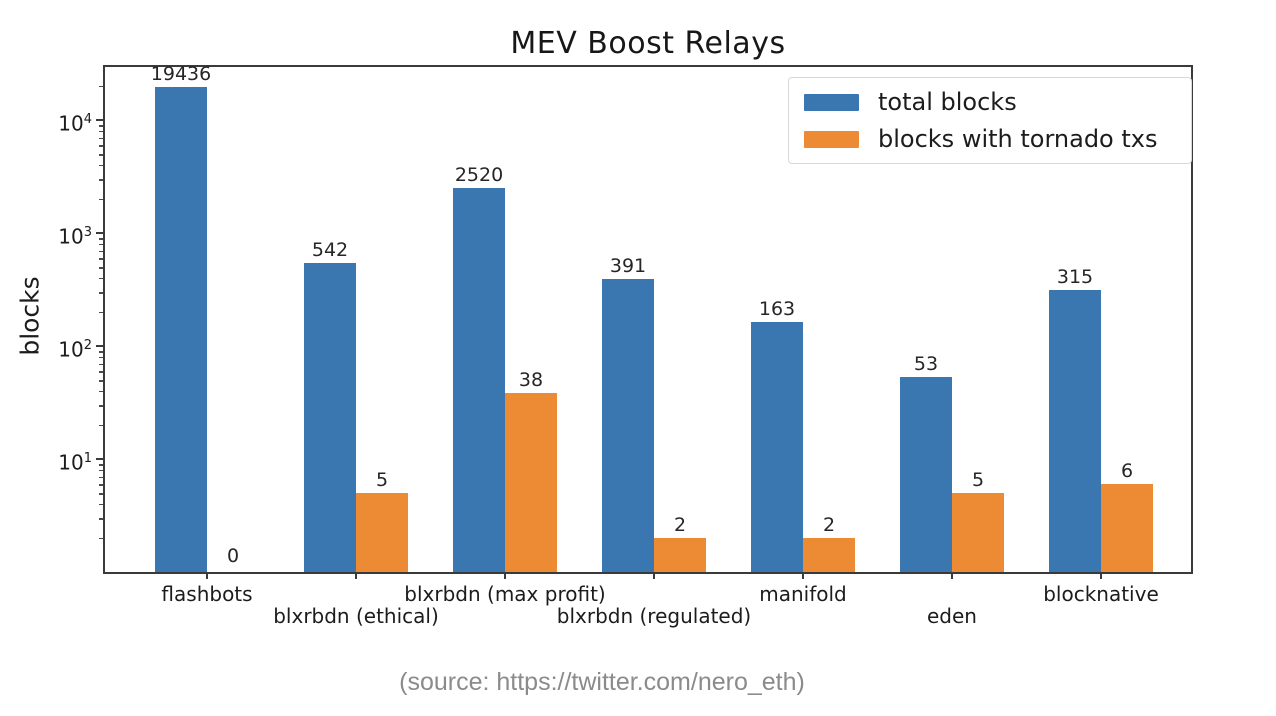 The height and width of the screenshot is (716, 1276). I want to click on y-major-tick-10e2, so click(99, 346).